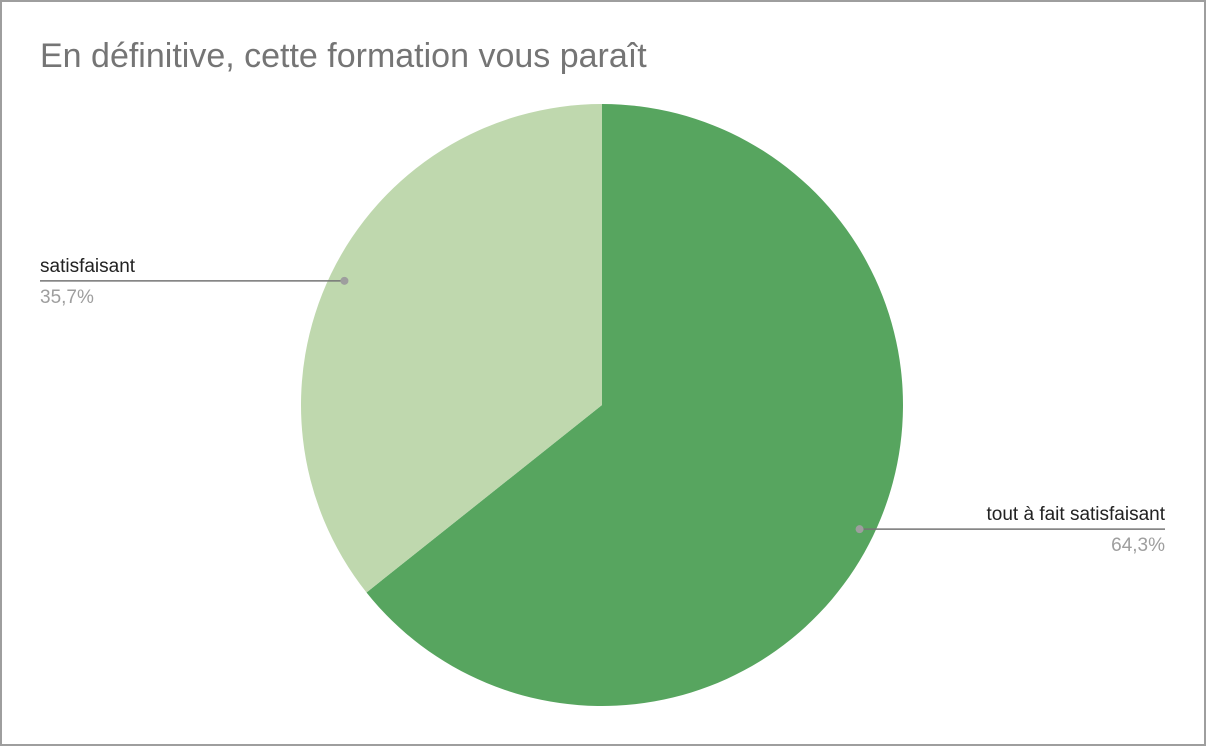  What do you see at coordinates (67, 297) in the screenshot?
I see `slice-value-label: 35,7%` at bounding box center [67, 297].